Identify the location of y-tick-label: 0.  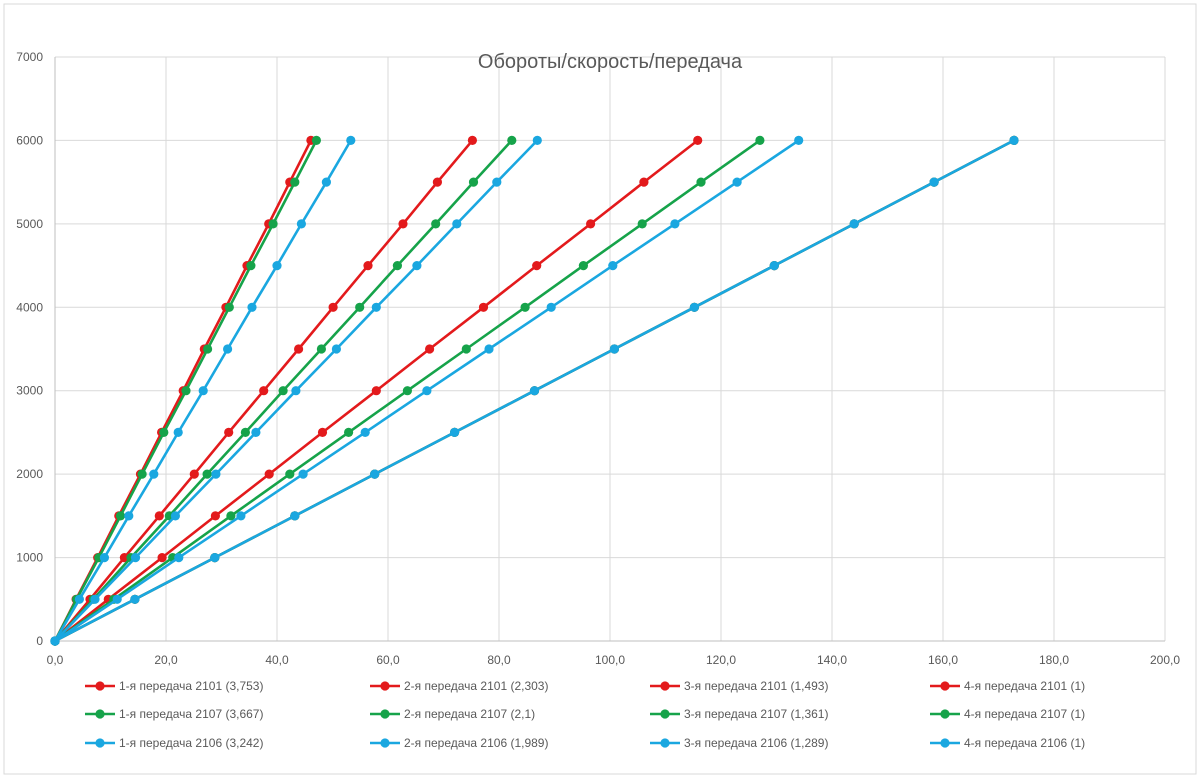
(39, 641).